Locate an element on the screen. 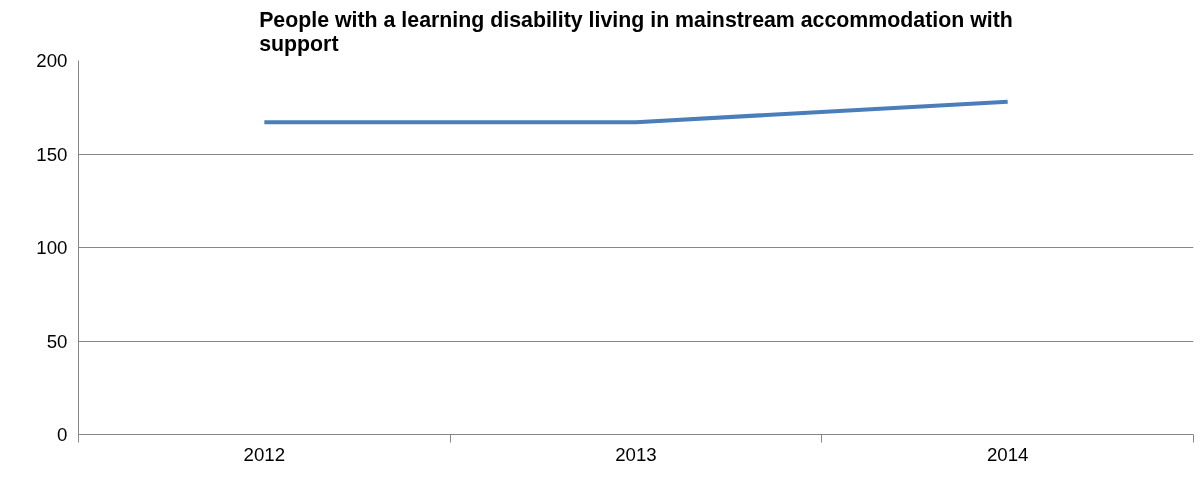 The width and height of the screenshot is (1201, 484). y-tick-label: 100 is located at coordinates (52, 247).